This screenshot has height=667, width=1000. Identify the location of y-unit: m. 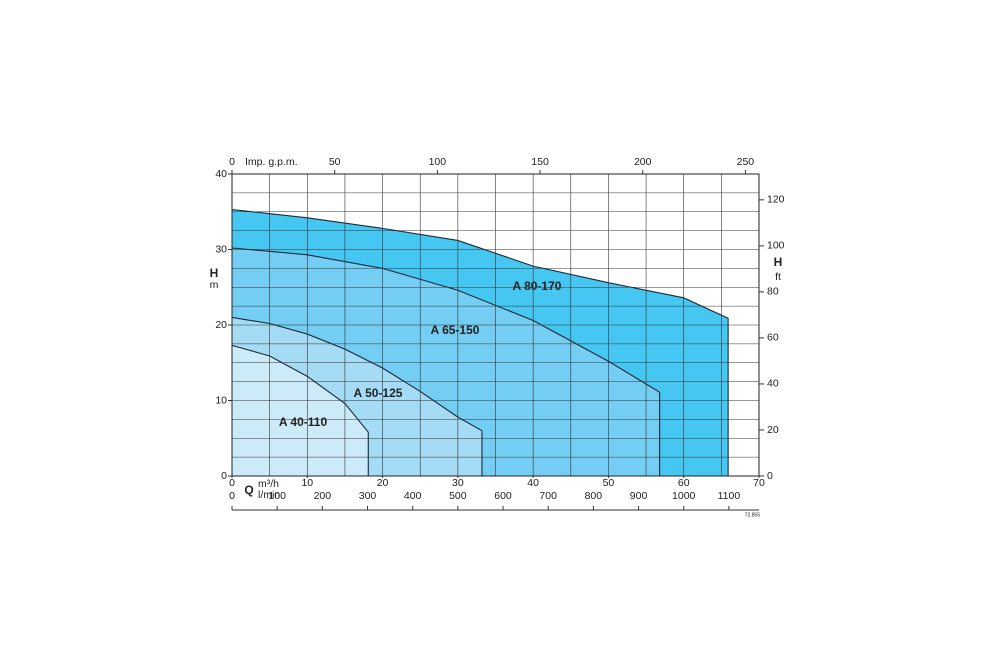
(214, 285).